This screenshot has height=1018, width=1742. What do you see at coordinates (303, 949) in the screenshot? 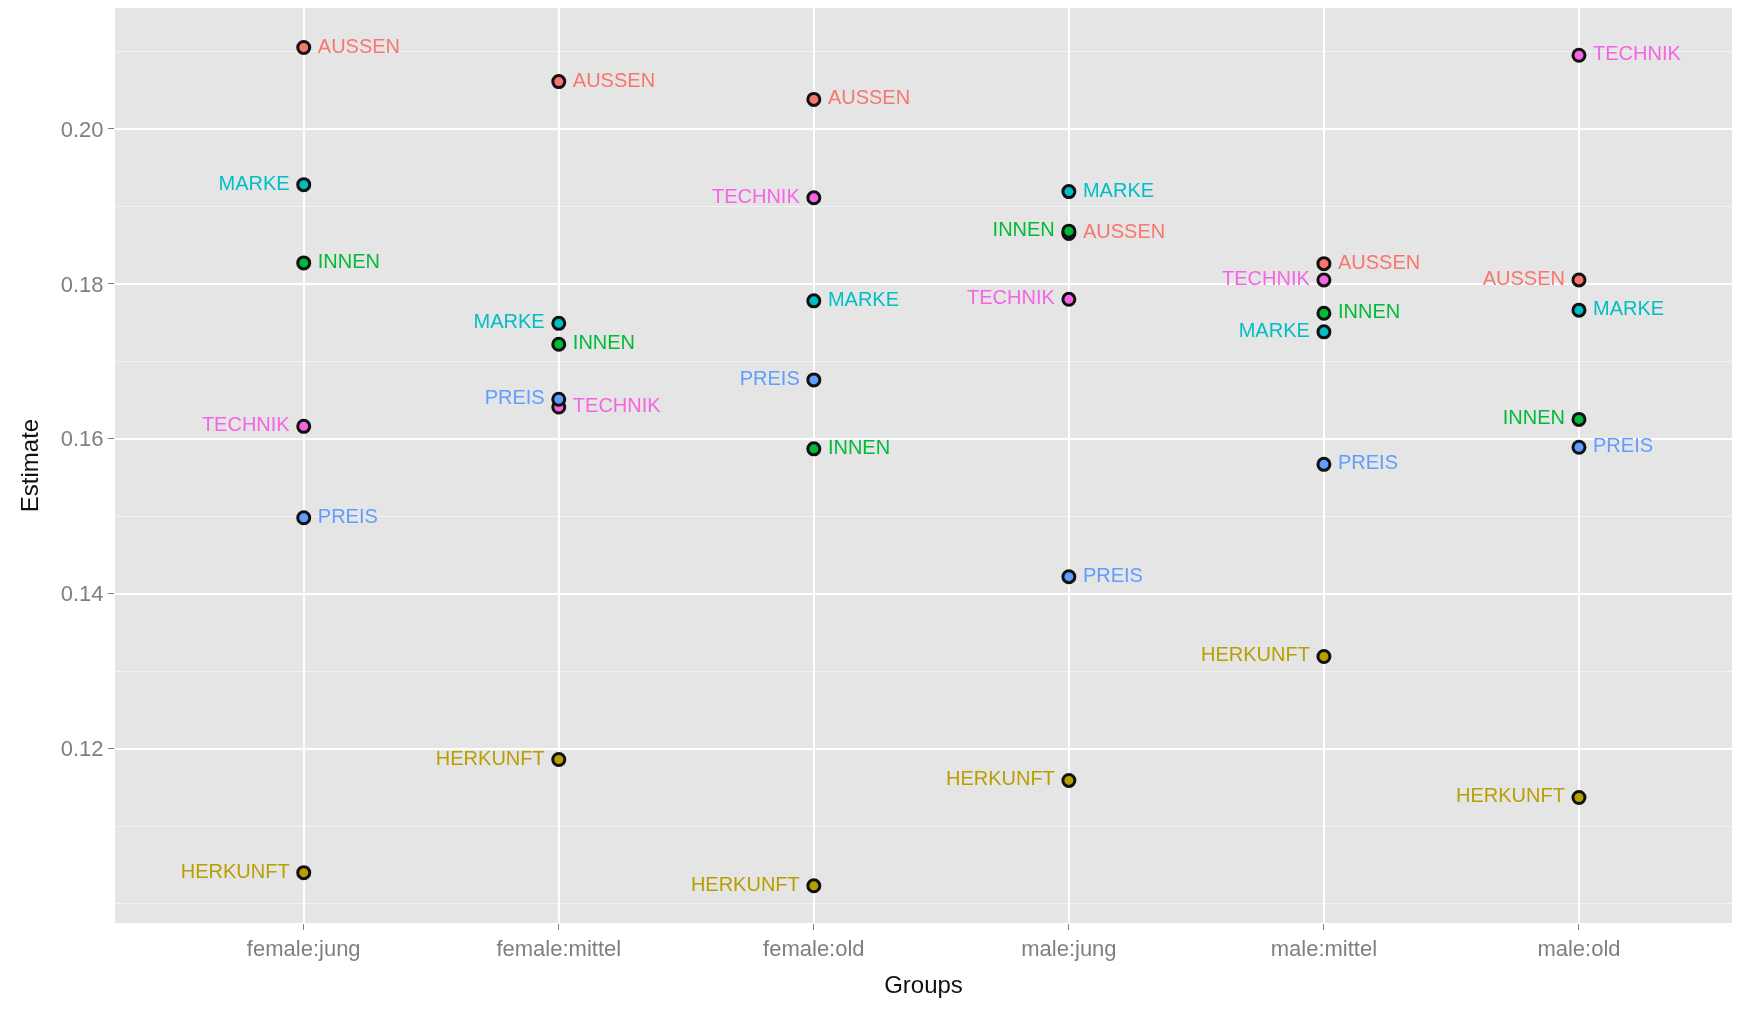
I see `x-tick-label: female:jung` at bounding box center [303, 949].